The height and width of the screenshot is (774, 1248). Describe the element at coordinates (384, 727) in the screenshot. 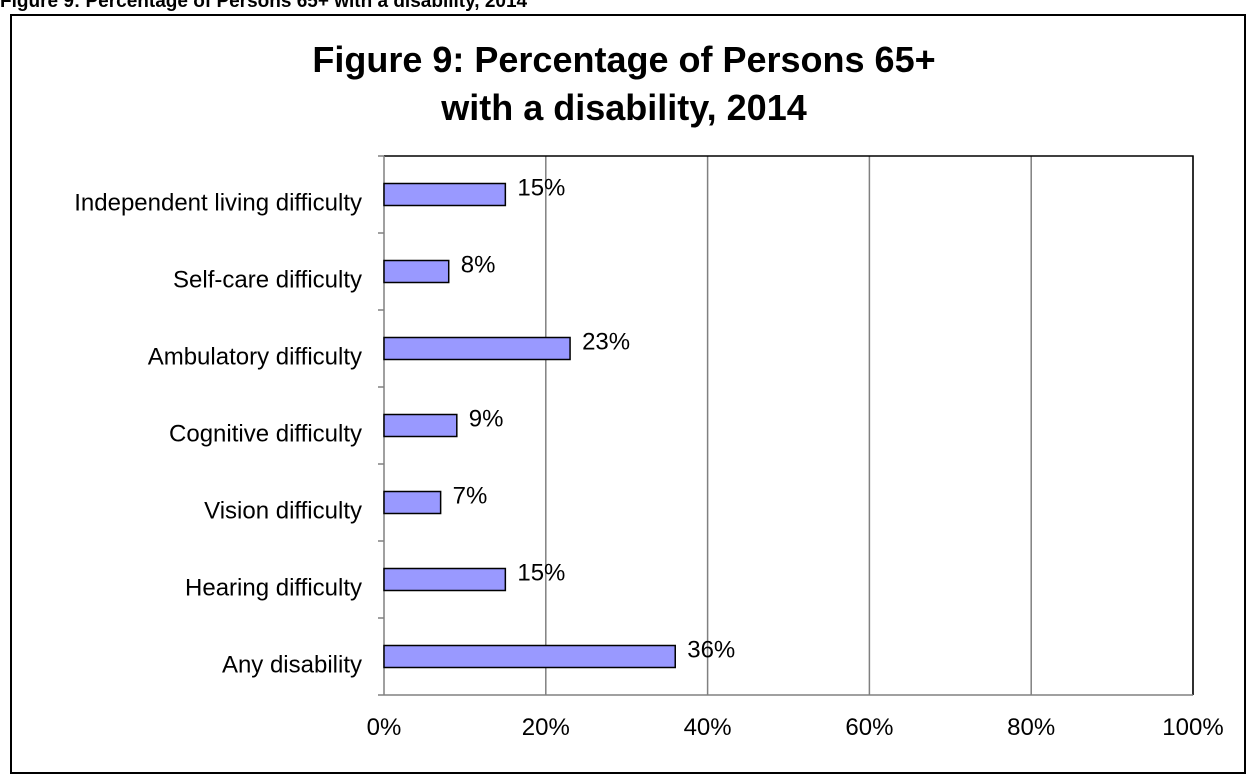

I see `x-tick-label-0: 0%` at that location.